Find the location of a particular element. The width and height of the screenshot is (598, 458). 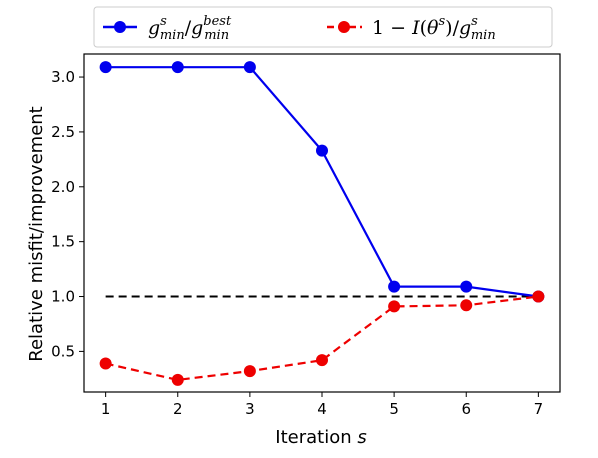

y-tick-label: 1.0 is located at coordinates (63, 297).